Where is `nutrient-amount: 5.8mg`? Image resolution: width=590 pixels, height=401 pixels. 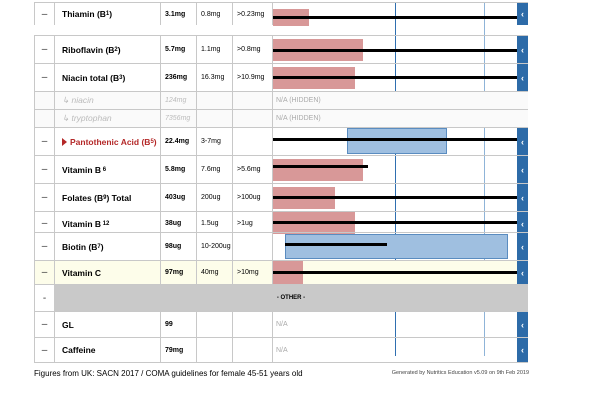 nutrient-amount: 5.8mg is located at coordinates (178, 169).